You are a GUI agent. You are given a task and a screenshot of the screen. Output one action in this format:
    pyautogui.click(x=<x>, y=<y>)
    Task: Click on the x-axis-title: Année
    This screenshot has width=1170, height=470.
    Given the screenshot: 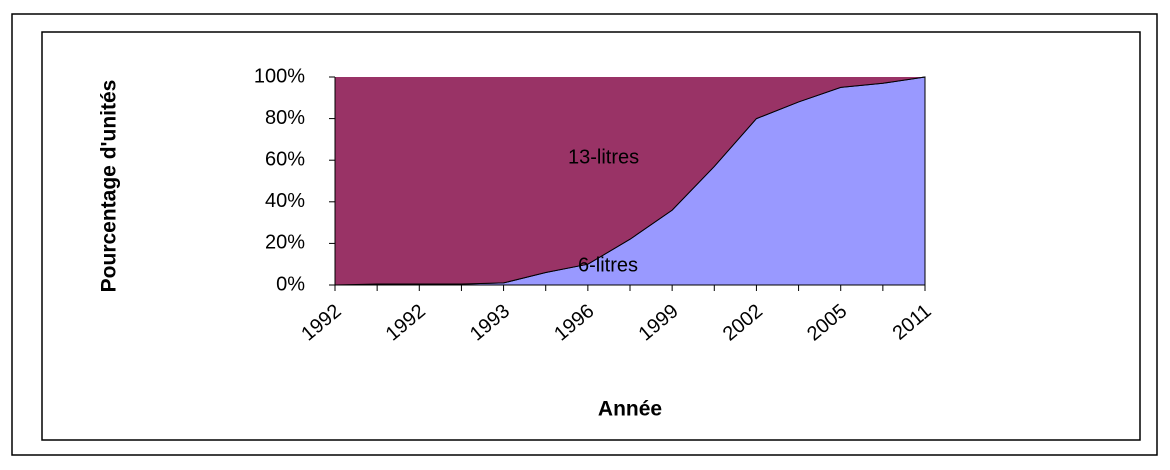 What is the action you would take?
    pyautogui.click(x=630, y=409)
    